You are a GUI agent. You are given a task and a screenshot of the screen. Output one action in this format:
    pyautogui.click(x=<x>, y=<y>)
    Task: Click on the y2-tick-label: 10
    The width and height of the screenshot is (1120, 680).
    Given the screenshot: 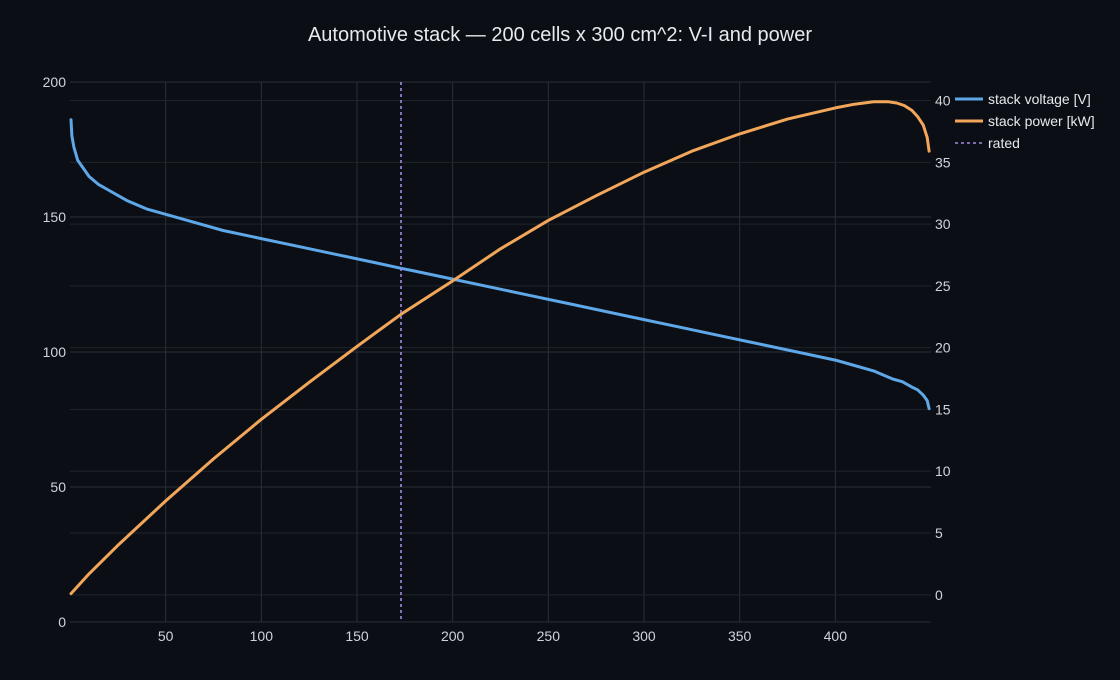 What is the action you would take?
    pyautogui.click(x=943, y=471)
    